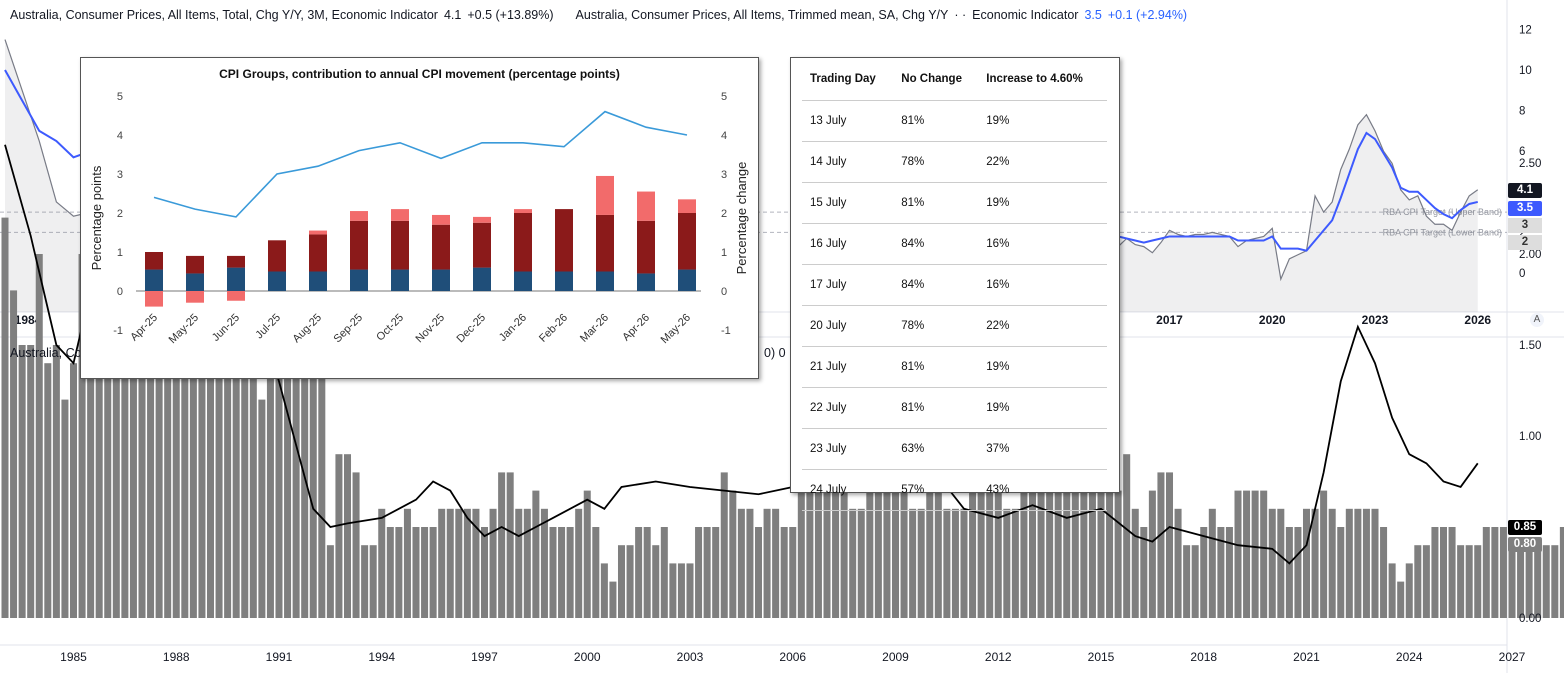  I want to click on inset-right-y-tick: -1, so click(726, 331).